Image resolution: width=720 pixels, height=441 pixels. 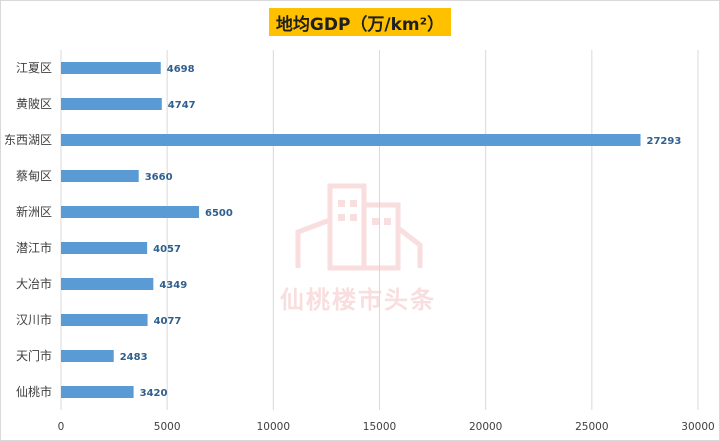 What do you see at coordinates (167, 427) in the screenshot?
I see `x-tick-label-5000: 5000` at bounding box center [167, 427].